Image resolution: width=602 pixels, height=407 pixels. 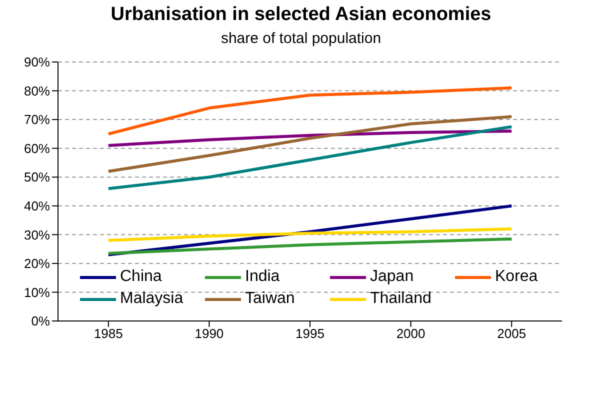 What do you see at coordinates (37, 148) in the screenshot?
I see `y-tick-label: 60%` at bounding box center [37, 148].